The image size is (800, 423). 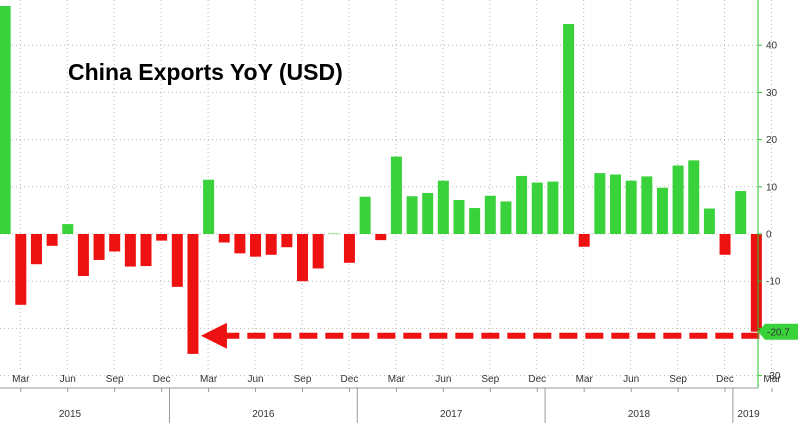 I want to click on year-label: 2018, so click(x=639, y=414).